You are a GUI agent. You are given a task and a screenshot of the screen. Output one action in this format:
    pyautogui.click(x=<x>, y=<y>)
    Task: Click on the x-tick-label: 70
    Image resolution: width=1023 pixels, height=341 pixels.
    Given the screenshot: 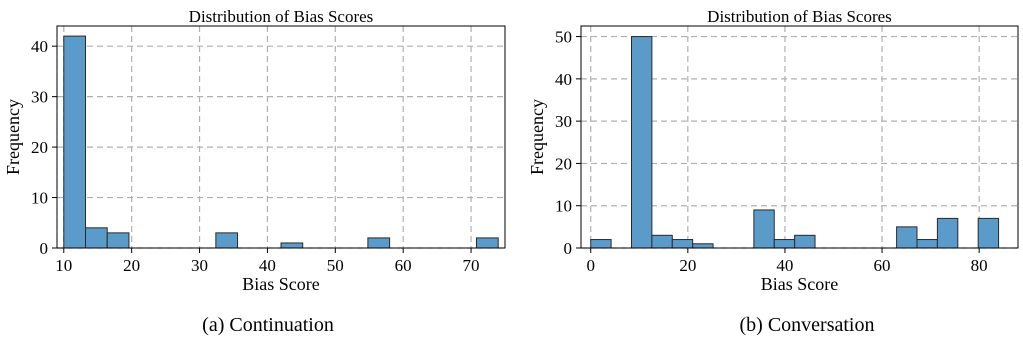 What is the action you would take?
    pyautogui.click(x=471, y=265)
    